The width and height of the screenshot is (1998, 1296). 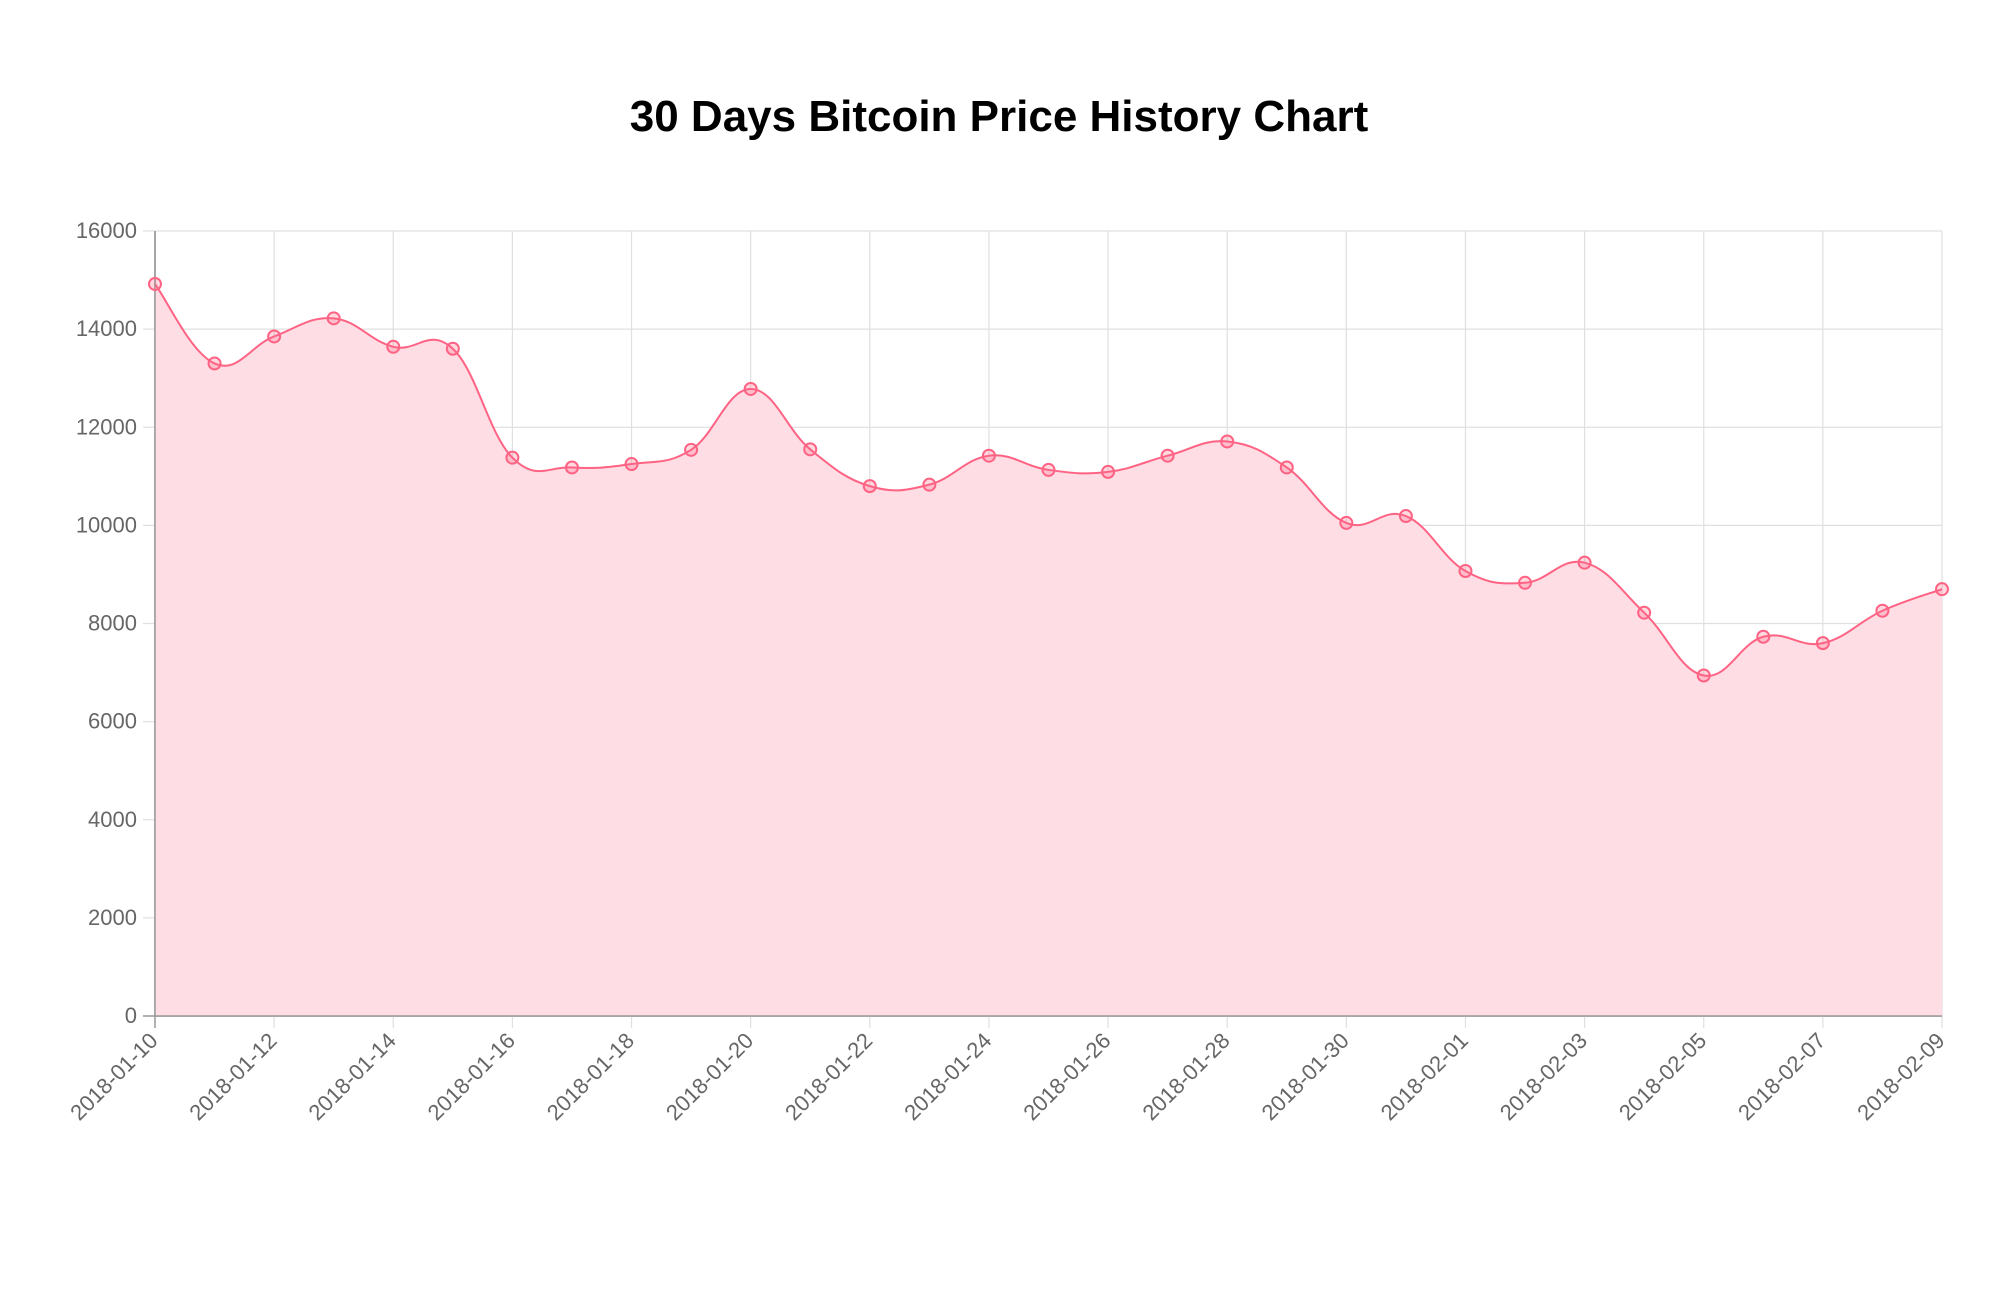 What do you see at coordinates (131, 1015) in the screenshot?
I see `y-tick-label: 0` at bounding box center [131, 1015].